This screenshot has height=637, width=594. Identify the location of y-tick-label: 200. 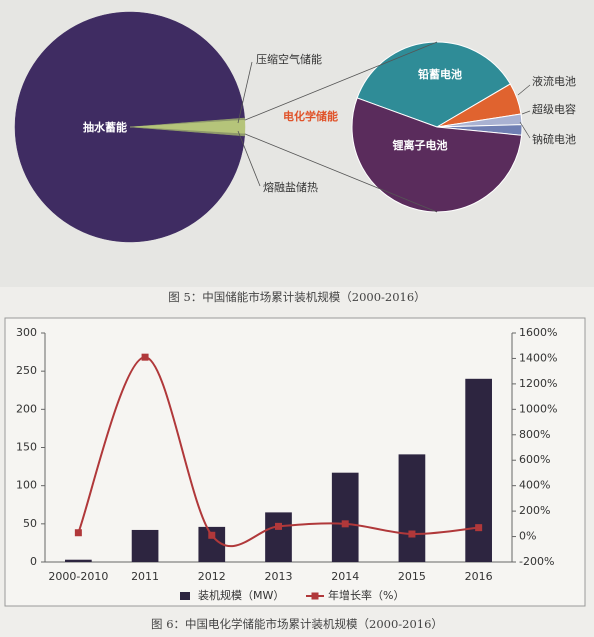
(26, 408).